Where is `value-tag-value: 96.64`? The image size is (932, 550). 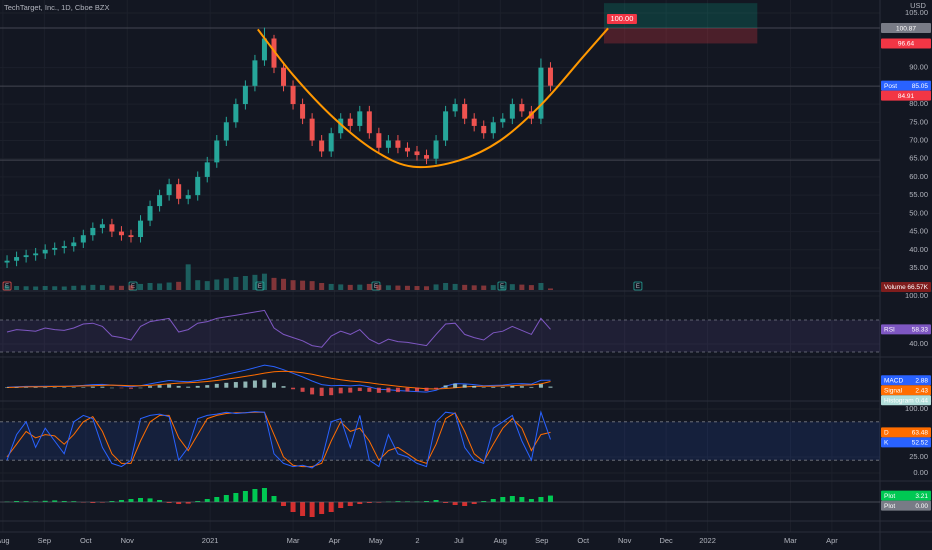
value-tag-value: 96.64 is located at coordinates (906, 44).